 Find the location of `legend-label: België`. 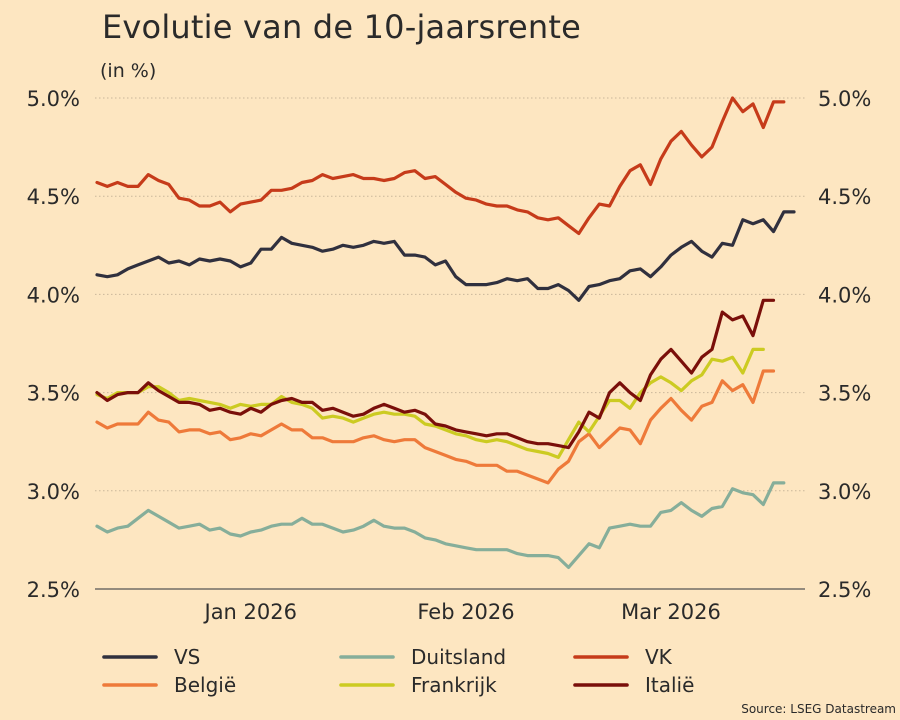

legend-label: België is located at coordinates (205, 685).